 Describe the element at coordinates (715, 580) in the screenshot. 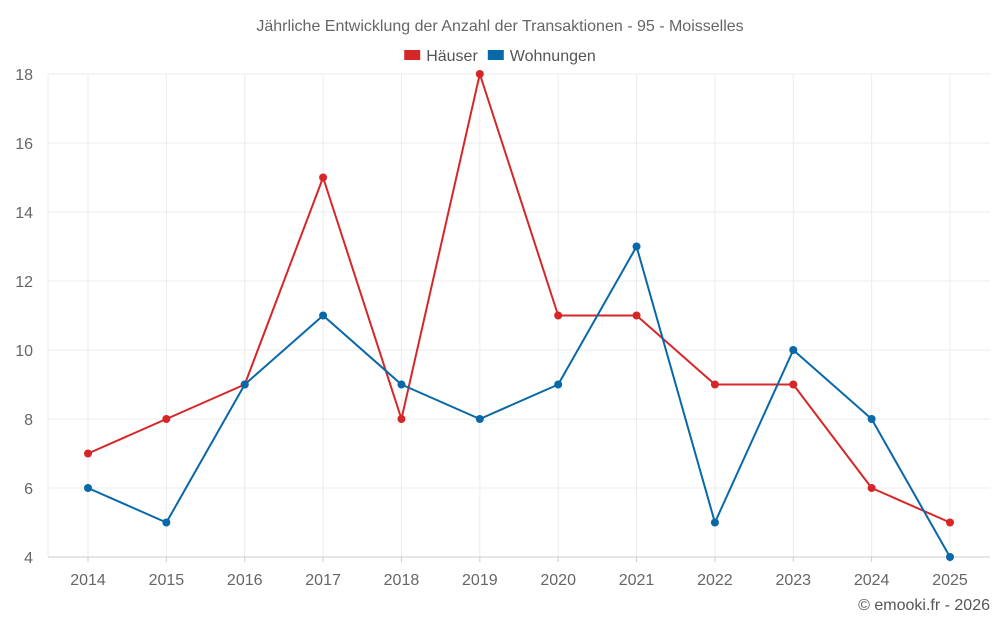

I see `x-tick-label: 2022` at that location.